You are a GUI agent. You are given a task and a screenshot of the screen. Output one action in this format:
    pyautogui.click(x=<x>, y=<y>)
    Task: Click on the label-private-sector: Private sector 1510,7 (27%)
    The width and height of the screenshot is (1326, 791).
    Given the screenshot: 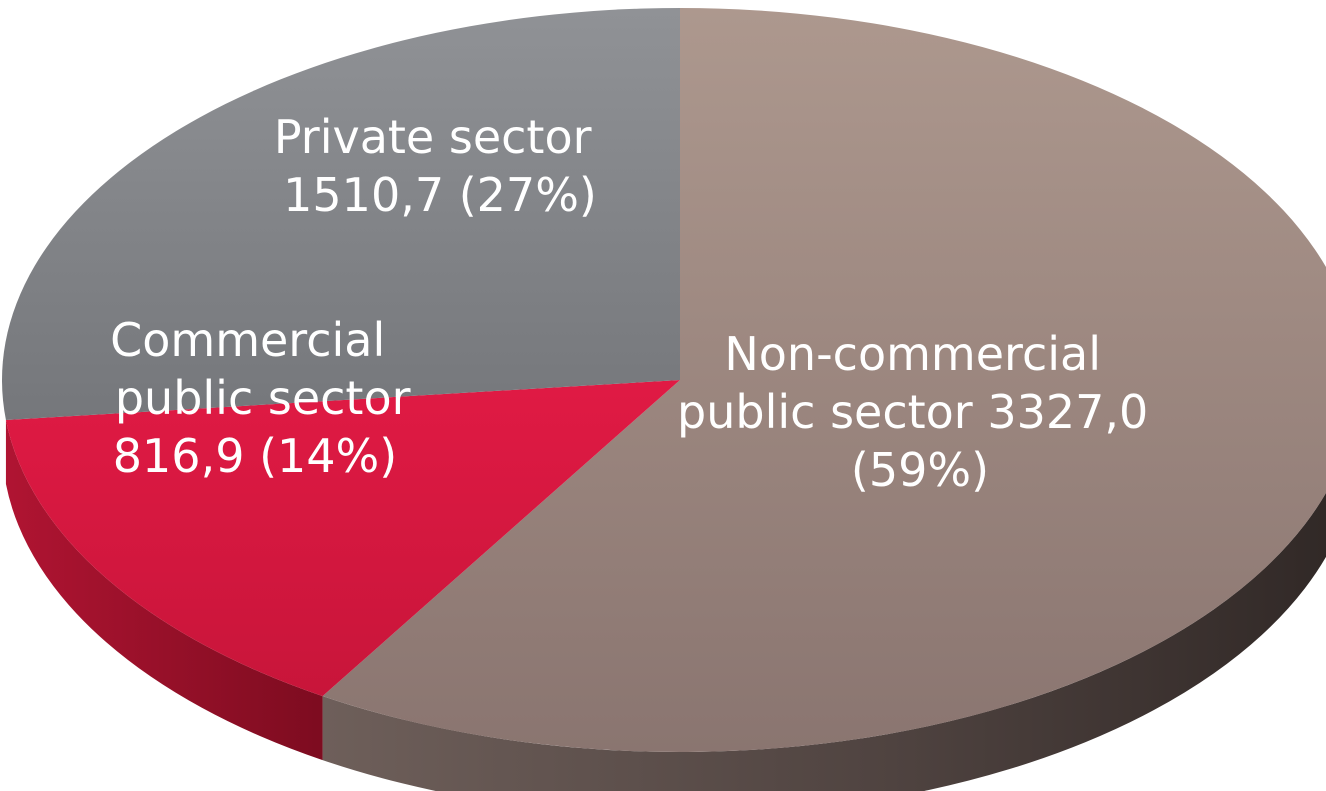 What is the action you would take?
    pyautogui.click(x=440, y=166)
    